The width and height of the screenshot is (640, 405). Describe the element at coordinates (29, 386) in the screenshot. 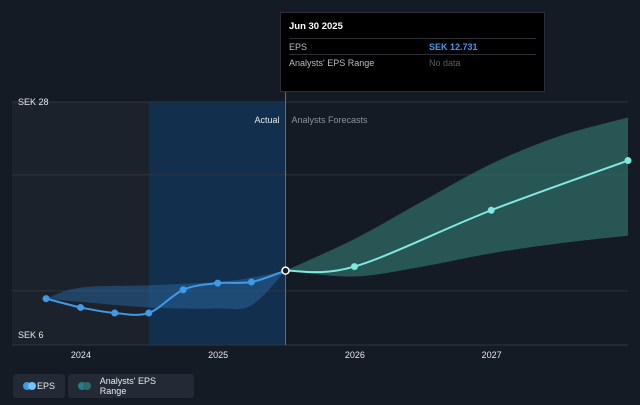

I see `eps-legend-icon` at that location.